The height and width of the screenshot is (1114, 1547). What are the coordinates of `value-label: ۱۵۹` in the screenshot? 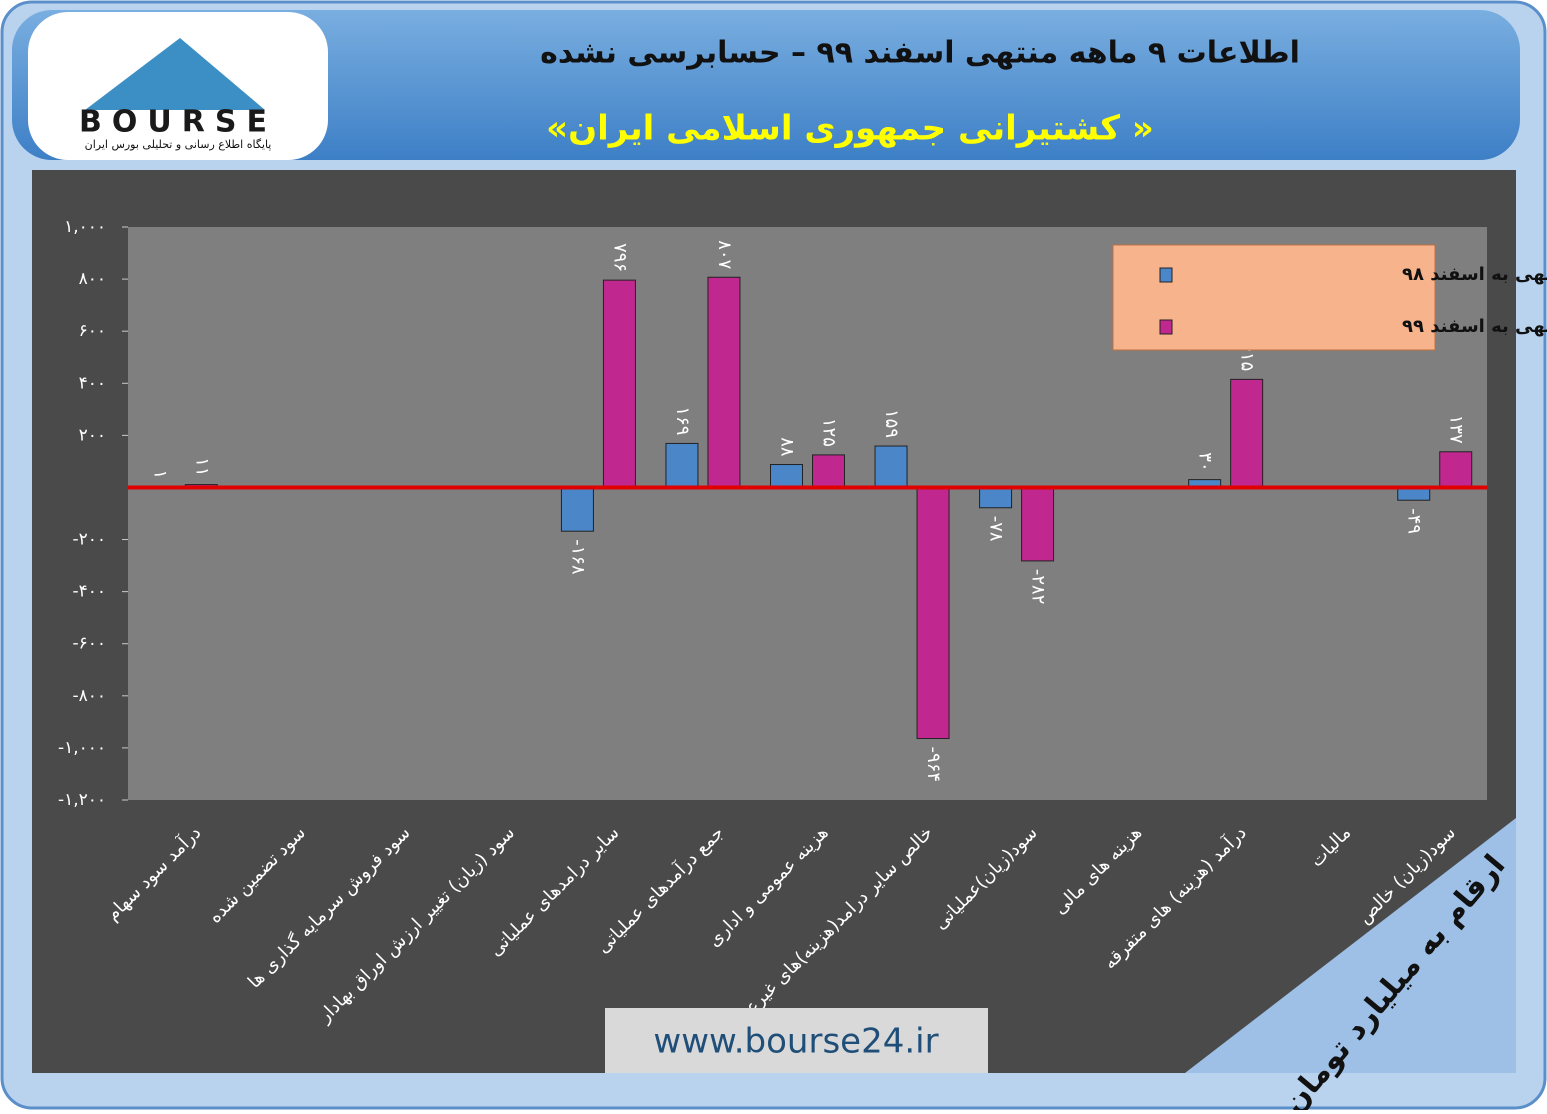 It's located at (891, 423).